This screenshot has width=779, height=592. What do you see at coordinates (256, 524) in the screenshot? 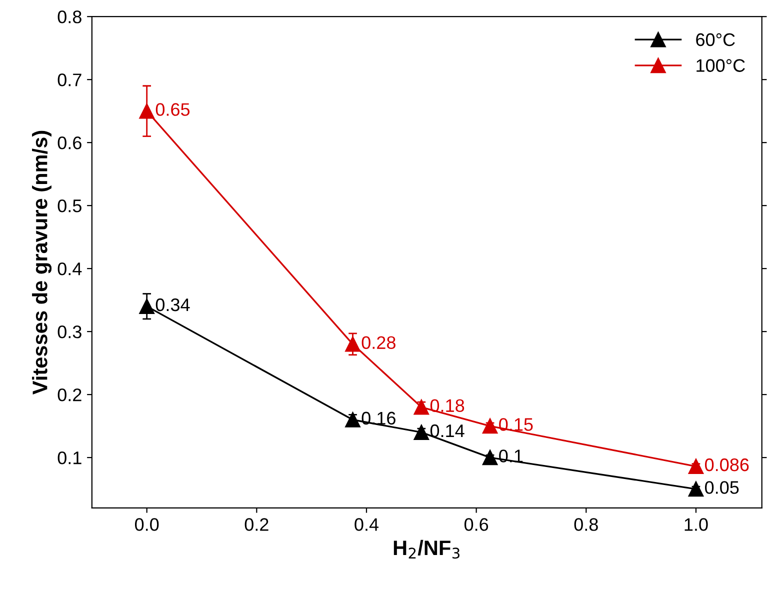
I see `x-tick-label: 0.2` at bounding box center [256, 524].